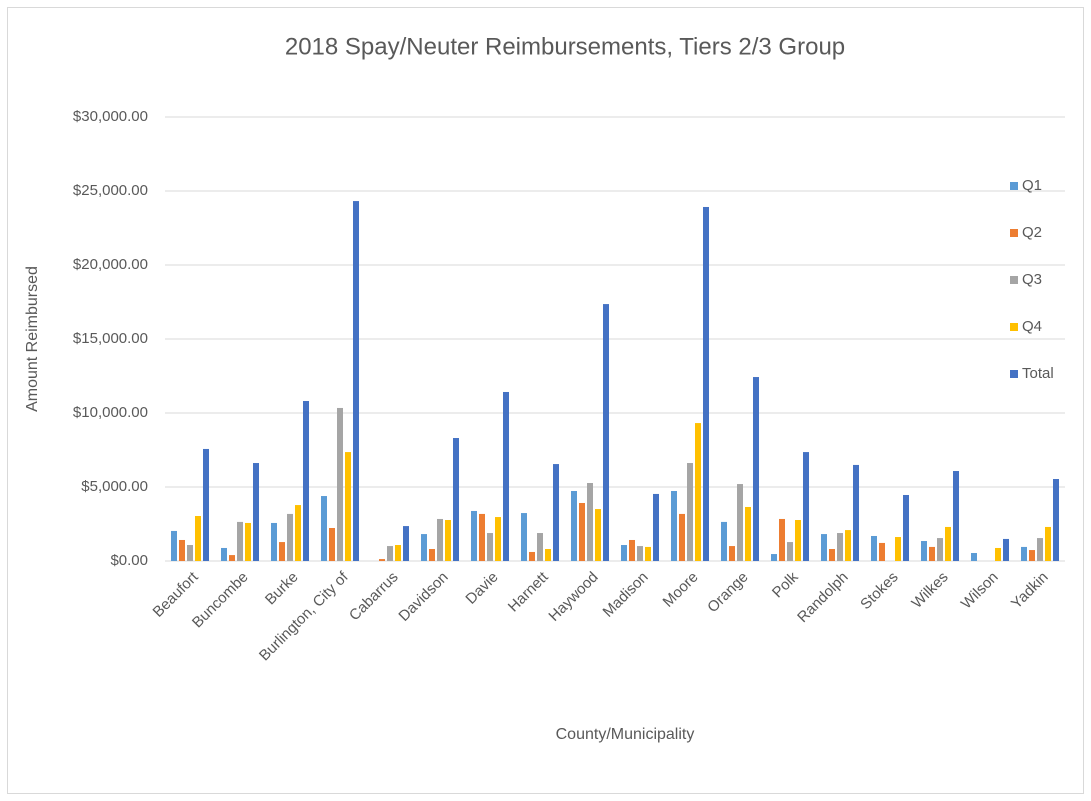  I want to click on y-tick-label: $5,000.00, so click(114, 486).